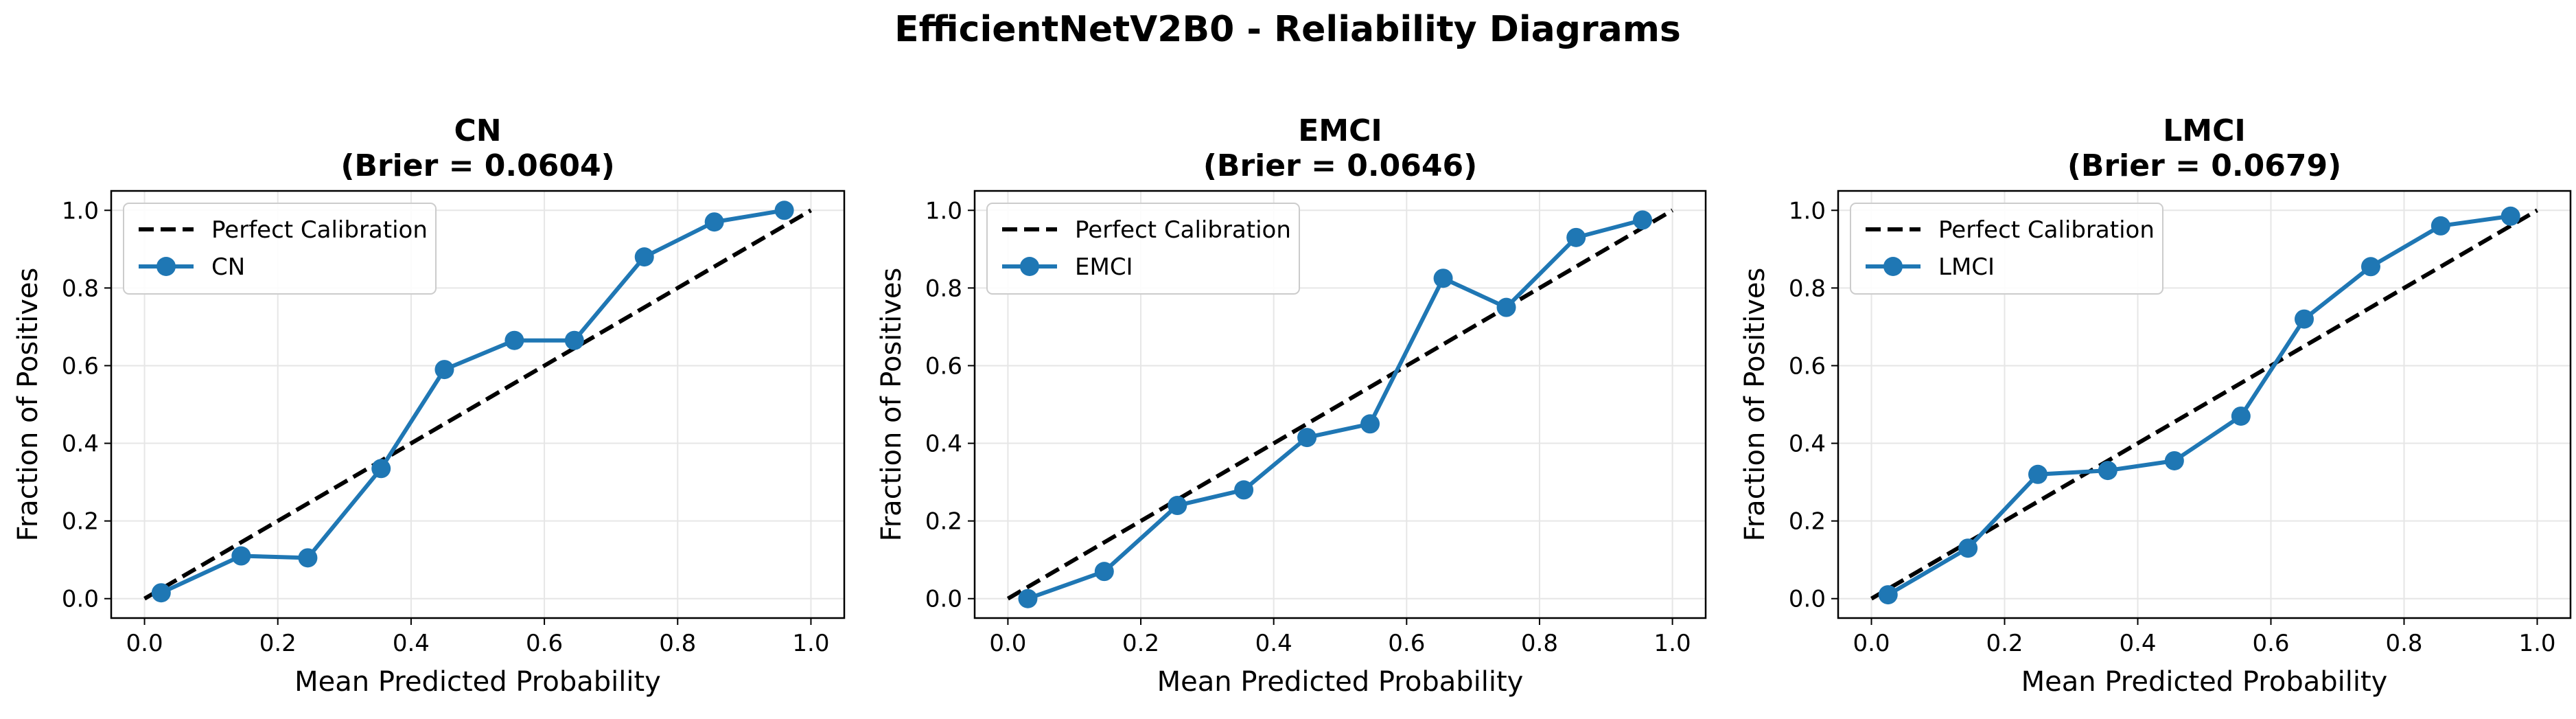 This screenshot has height=719, width=2576. What do you see at coordinates (2204, 165) in the screenshot?
I see `chart-subtitle: (Brier = 0.0679)` at bounding box center [2204, 165].